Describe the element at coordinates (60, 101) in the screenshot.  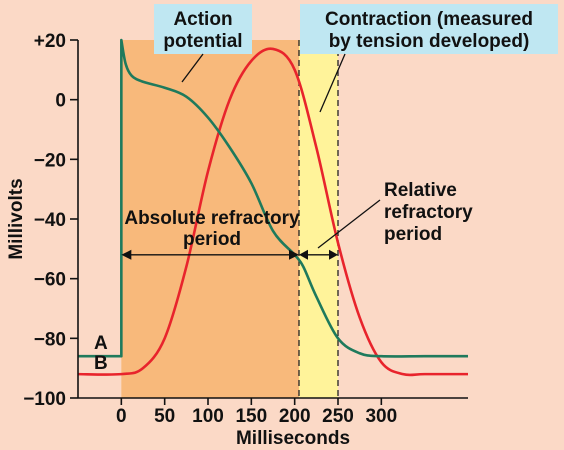
I see `y-tick-label: 0` at that location.